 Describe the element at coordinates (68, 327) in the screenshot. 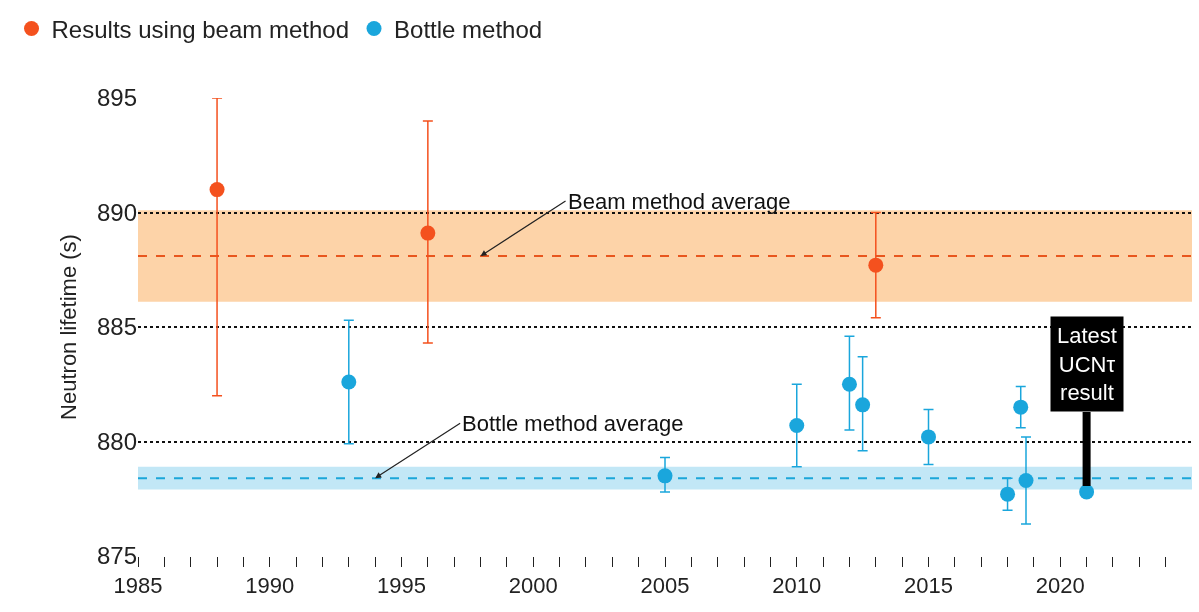

I see `y-axis-title: Neutron lifetime (s)` at that location.